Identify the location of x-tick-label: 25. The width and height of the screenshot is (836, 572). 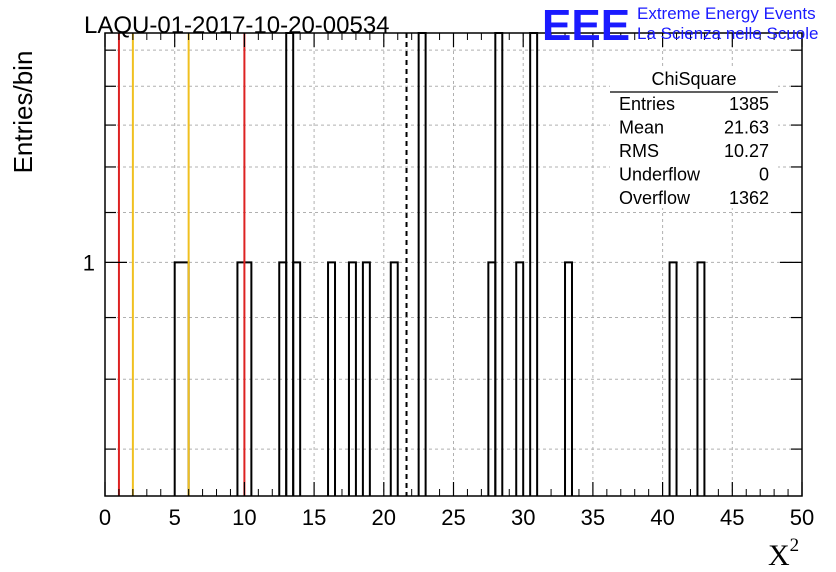
(453, 517).